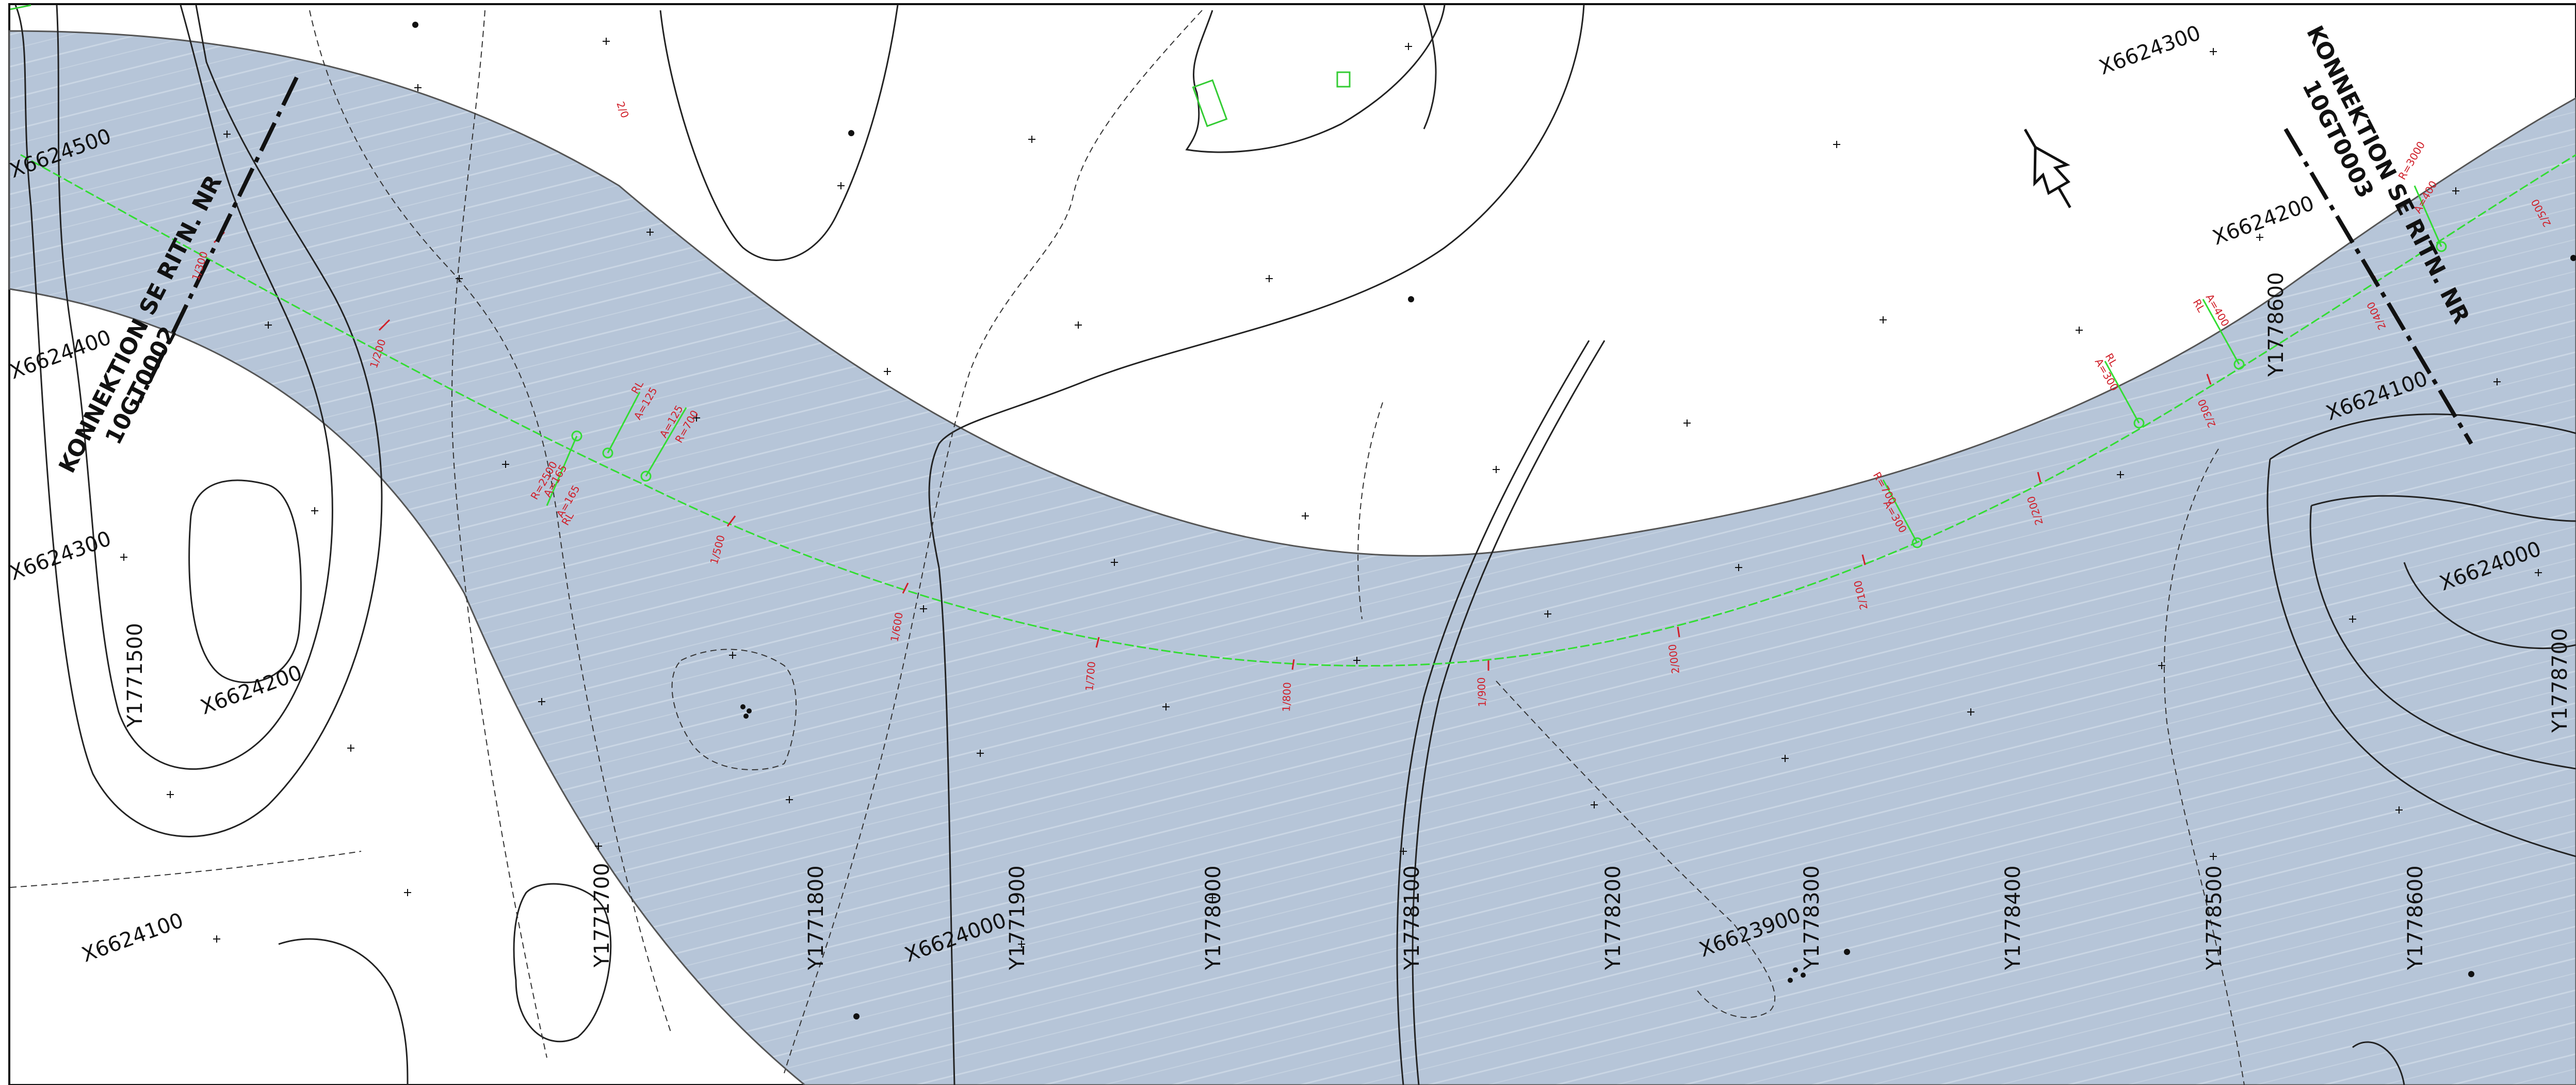 The image size is (2576, 1085). Describe the element at coordinates (1481, 692) in the screenshot. I see `chainage-label: 1/900` at that location.